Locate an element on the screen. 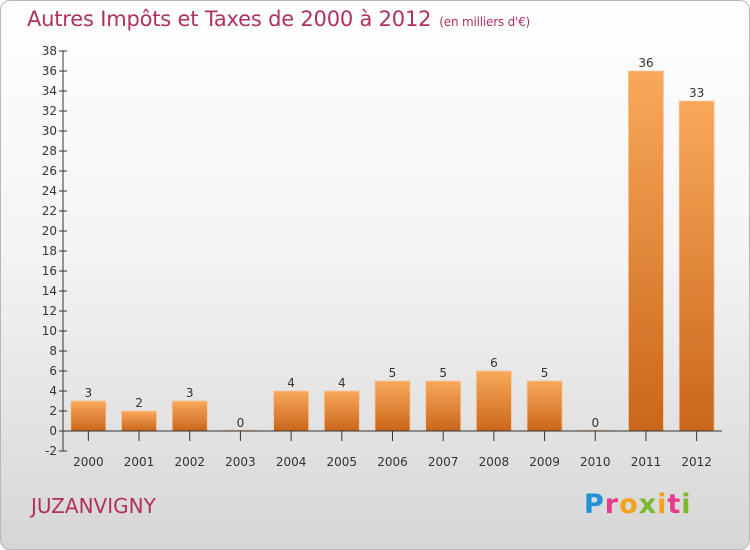 This screenshot has width=750, height=550. y-tick-label: 6 is located at coordinates (53, 371).